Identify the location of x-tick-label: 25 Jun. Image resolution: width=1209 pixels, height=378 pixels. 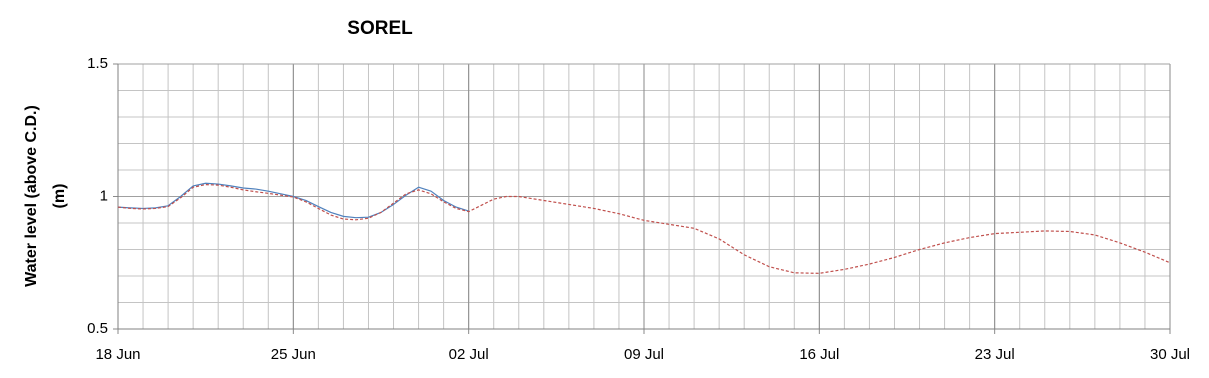
(293, 354).